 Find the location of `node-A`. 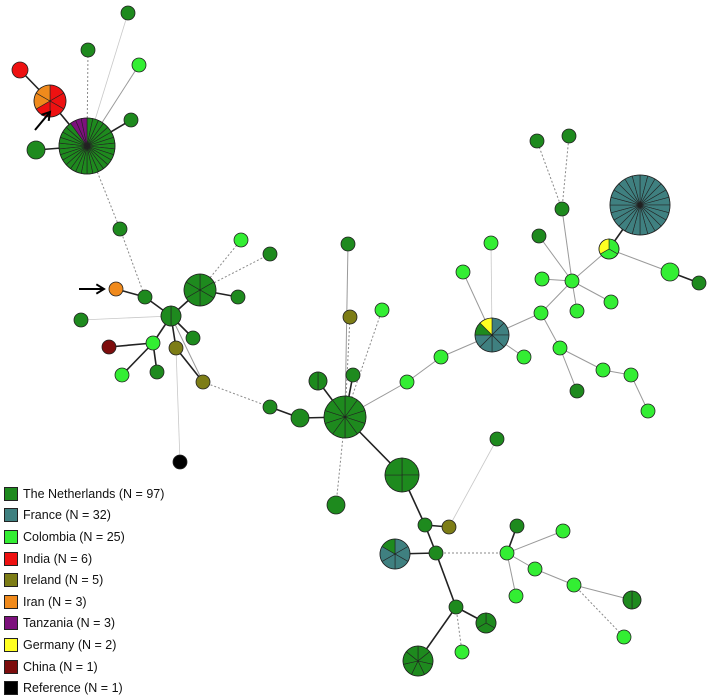

node-A is located at coordinates (87, 146).